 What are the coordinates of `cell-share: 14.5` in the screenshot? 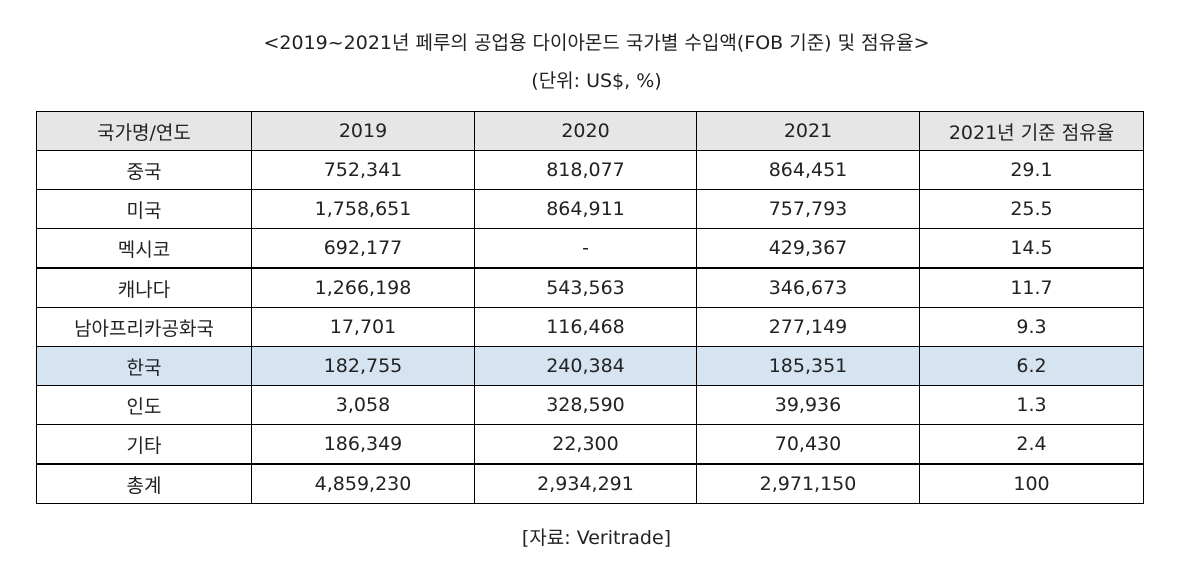 It's located at (1031, 248).